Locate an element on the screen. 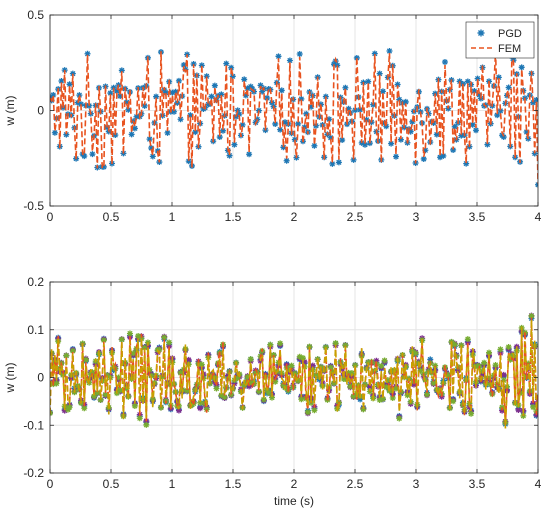 The width and height of the screenshot is (550, 513). legend-label-pgd: PGD is located at coordinates (510, 34).